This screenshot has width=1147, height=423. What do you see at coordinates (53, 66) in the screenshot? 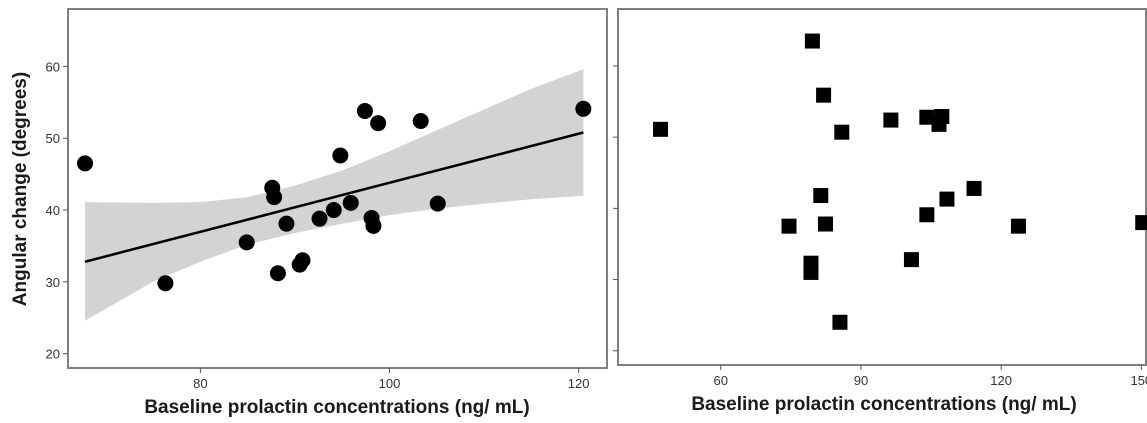
I see `left-y-tick-label: 60` at bounding box center [53, 66].